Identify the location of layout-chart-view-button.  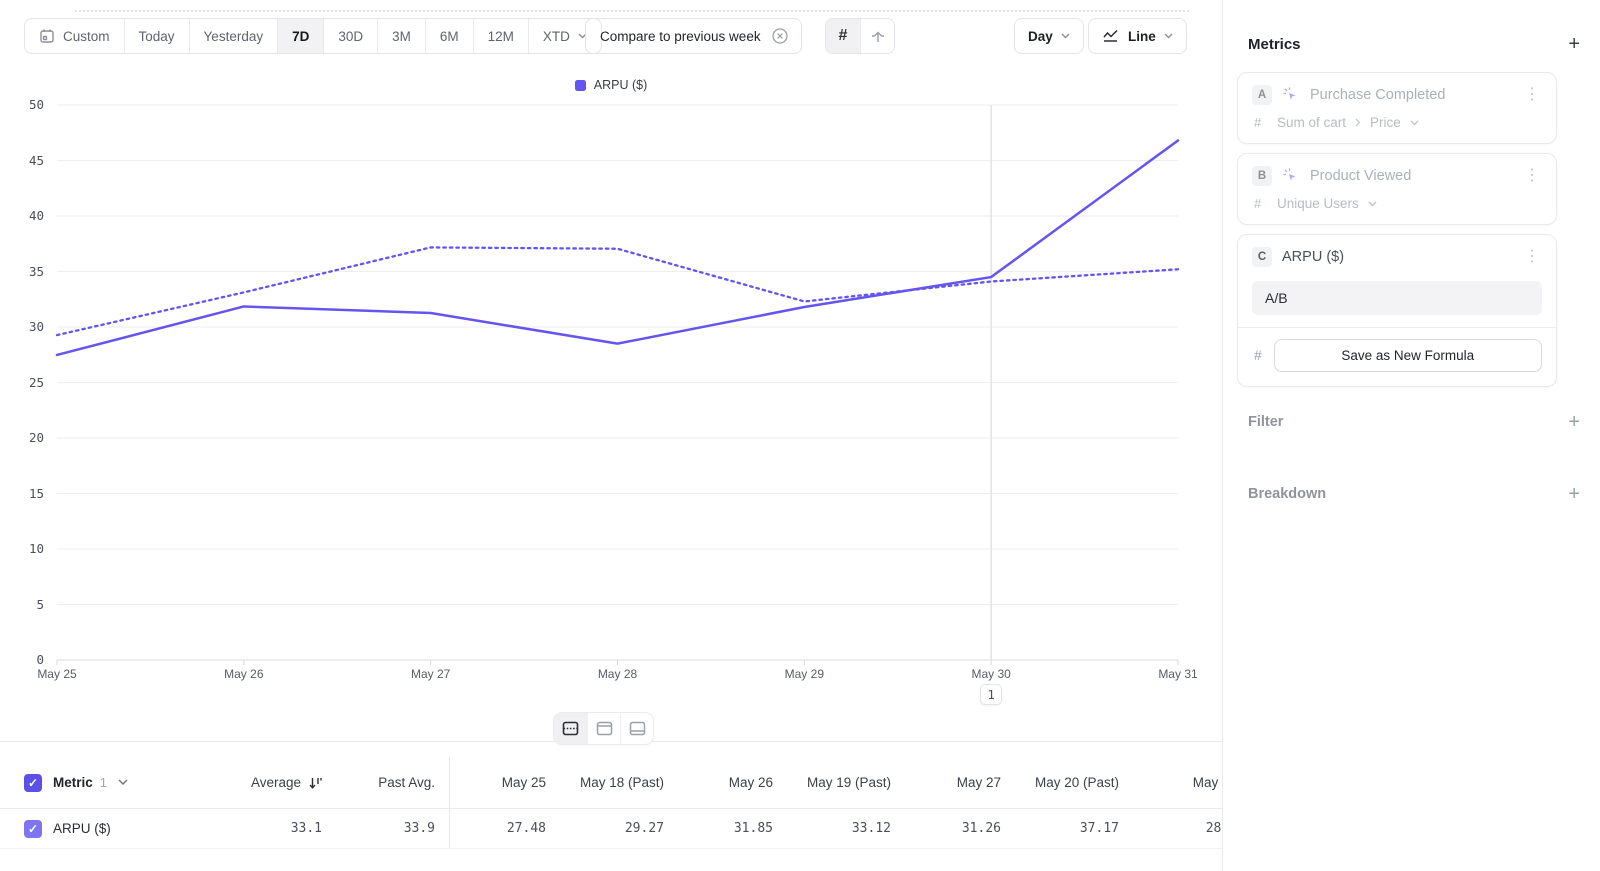
(603, 728).